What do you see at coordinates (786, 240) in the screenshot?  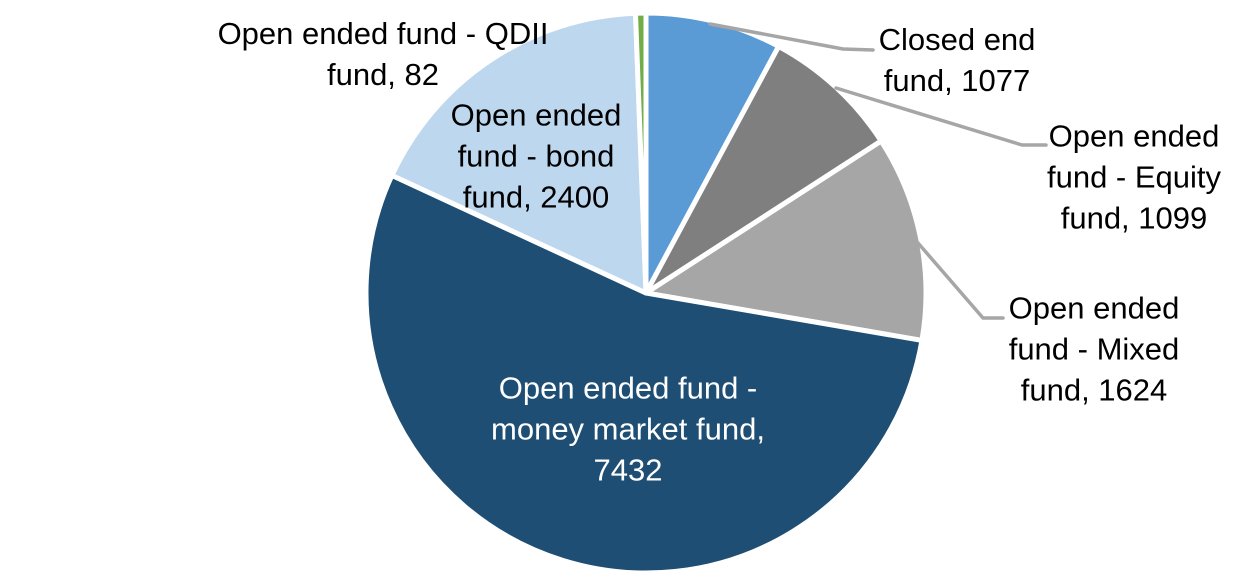 I see `pie-slice-mixed-fund` at bounding box center [786, 240].